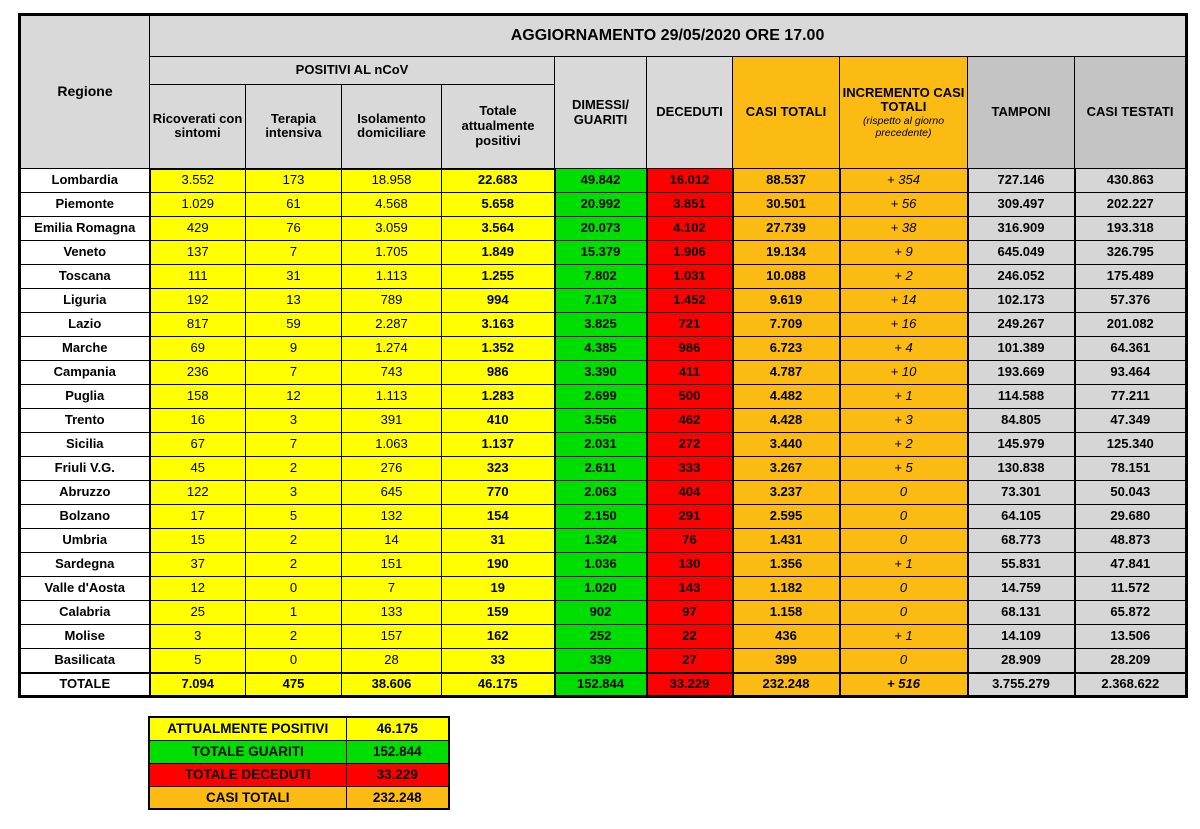 This screenshot has height=829, width=1200. Describe the element at coordinates (689, 324) in the screenshot. I see `cell-deceduti: 721` at that location.